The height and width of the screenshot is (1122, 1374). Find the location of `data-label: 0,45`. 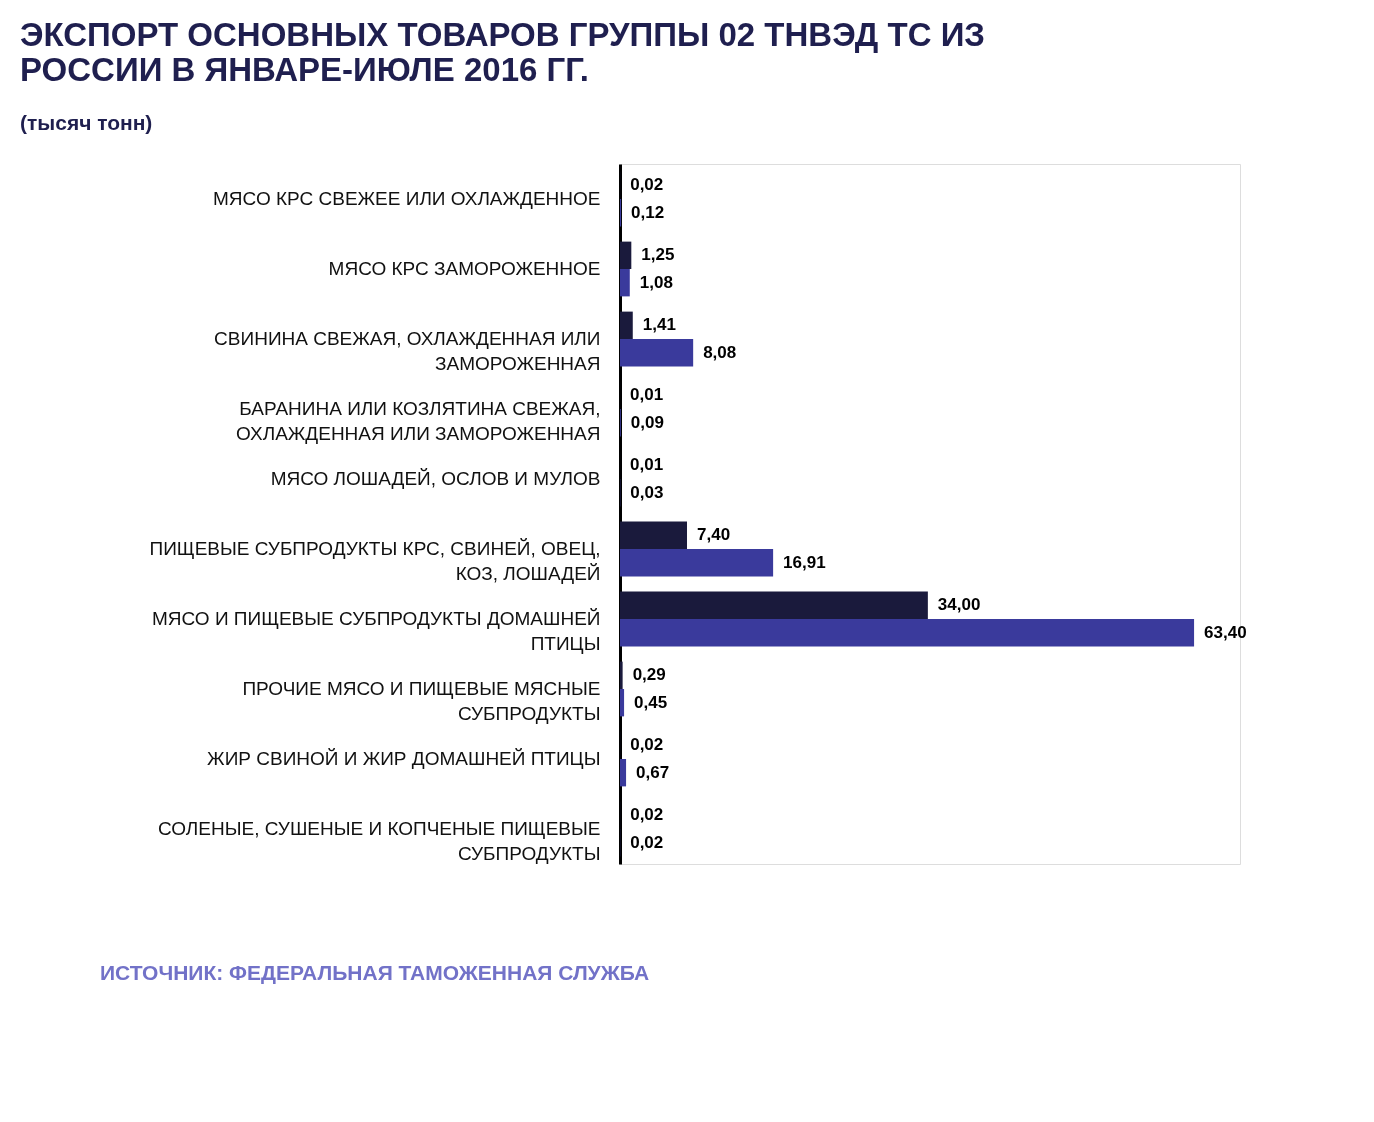

data-label: 0,45 is located at coordinates (651, 702).